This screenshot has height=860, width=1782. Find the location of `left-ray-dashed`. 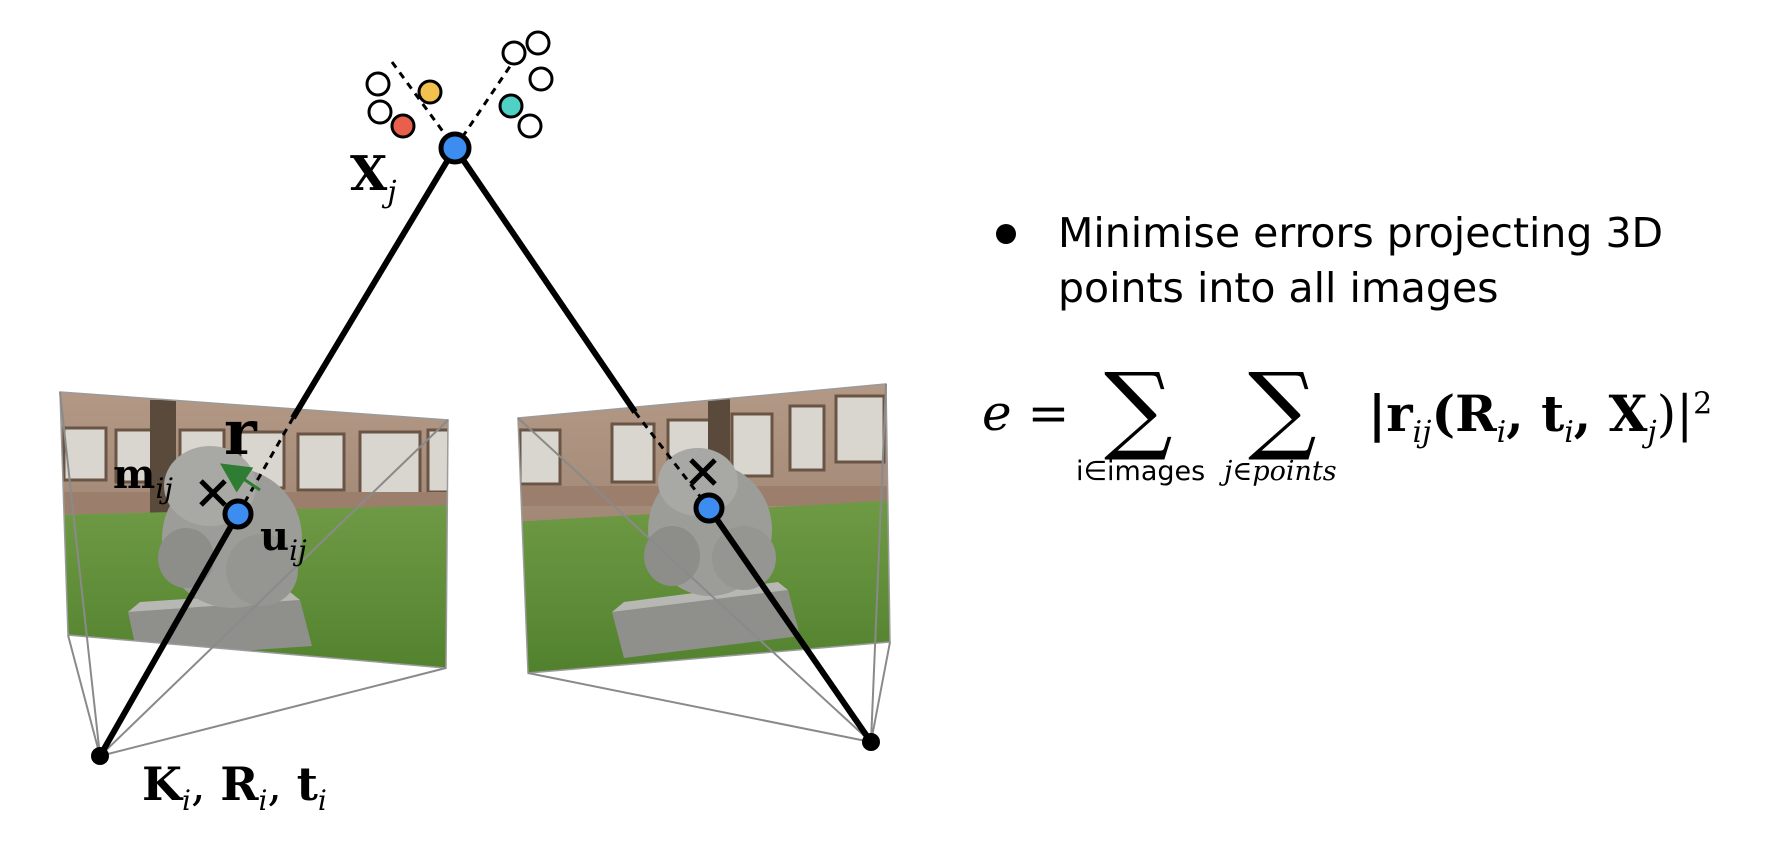

left-ray-dashed is located at coordinates (265, 466).